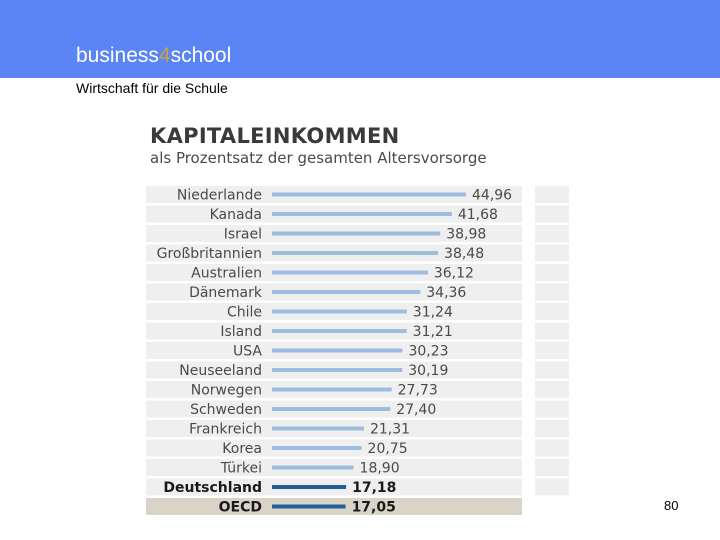  Describe the element at coordinates (428, 352) in the screenshot. I see `value-label: 30,23` at that location.